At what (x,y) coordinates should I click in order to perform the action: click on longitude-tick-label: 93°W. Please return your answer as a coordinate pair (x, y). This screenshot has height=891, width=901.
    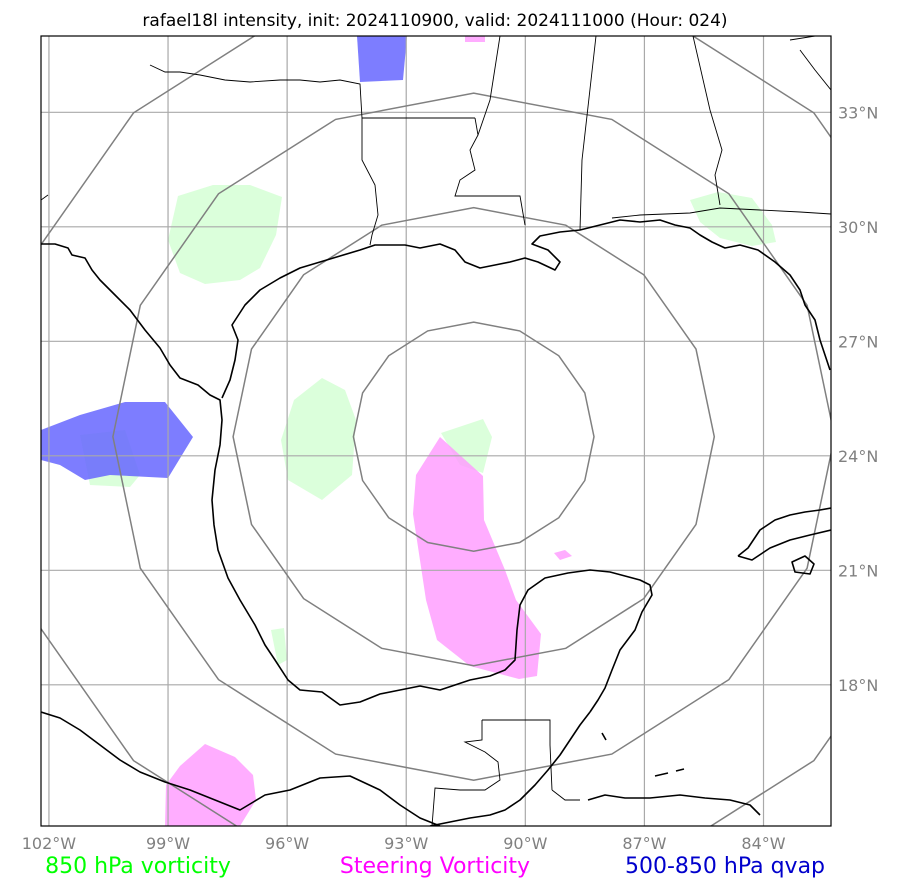
    Looking at the image, I should click on (406, 843).